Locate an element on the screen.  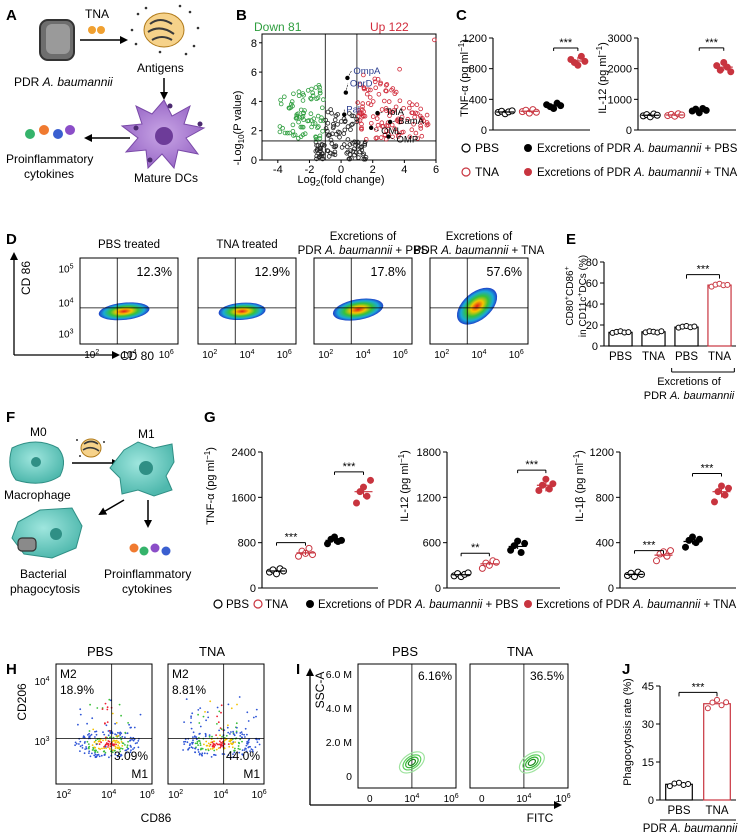
y-tick-label: 1200 is located at coordinates (429, 498).